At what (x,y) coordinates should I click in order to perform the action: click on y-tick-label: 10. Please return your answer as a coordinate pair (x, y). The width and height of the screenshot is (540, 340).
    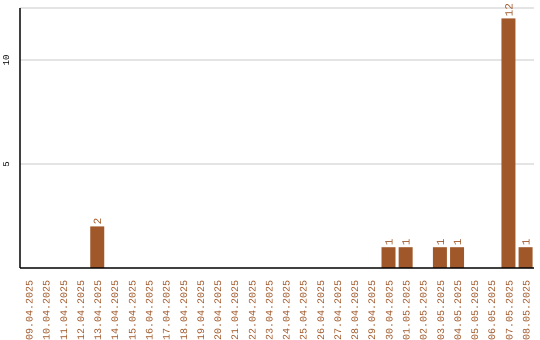
    Looking at the image, I should click on (7, 60).